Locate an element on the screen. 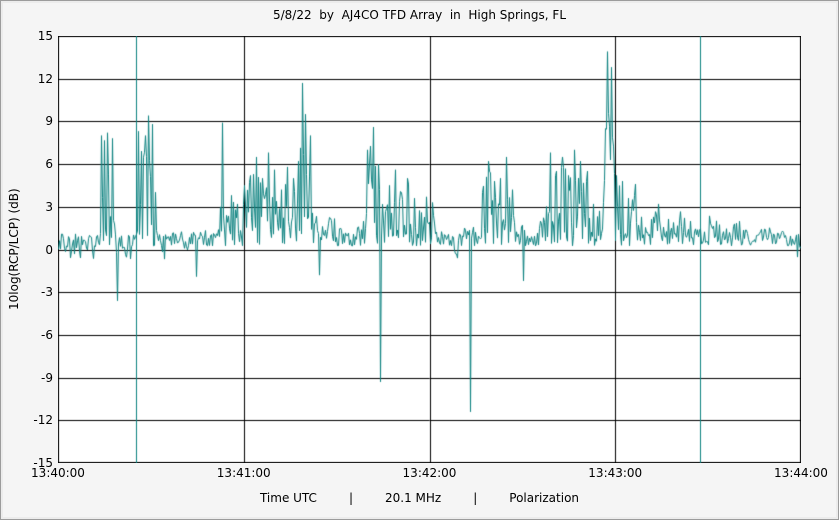 The image size is (839, 520). mode-label: Polarization is located at coordinates (544, 498).